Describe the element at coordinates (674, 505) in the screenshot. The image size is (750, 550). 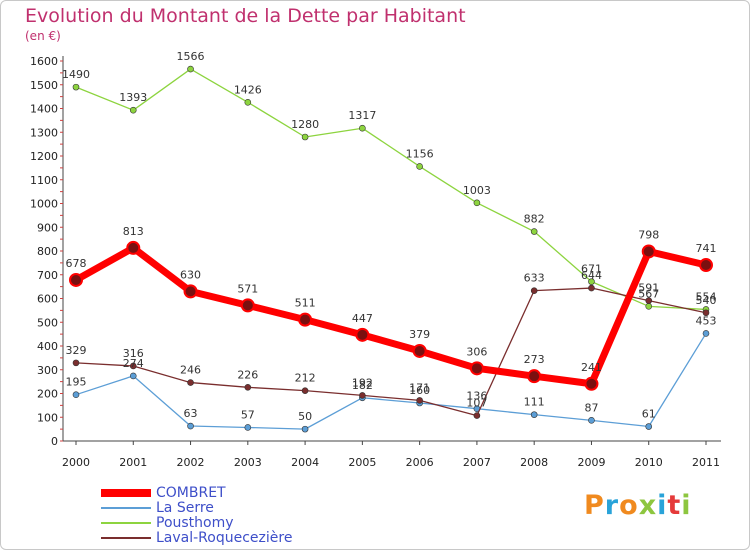
I see `logo-letter: t` at that location.